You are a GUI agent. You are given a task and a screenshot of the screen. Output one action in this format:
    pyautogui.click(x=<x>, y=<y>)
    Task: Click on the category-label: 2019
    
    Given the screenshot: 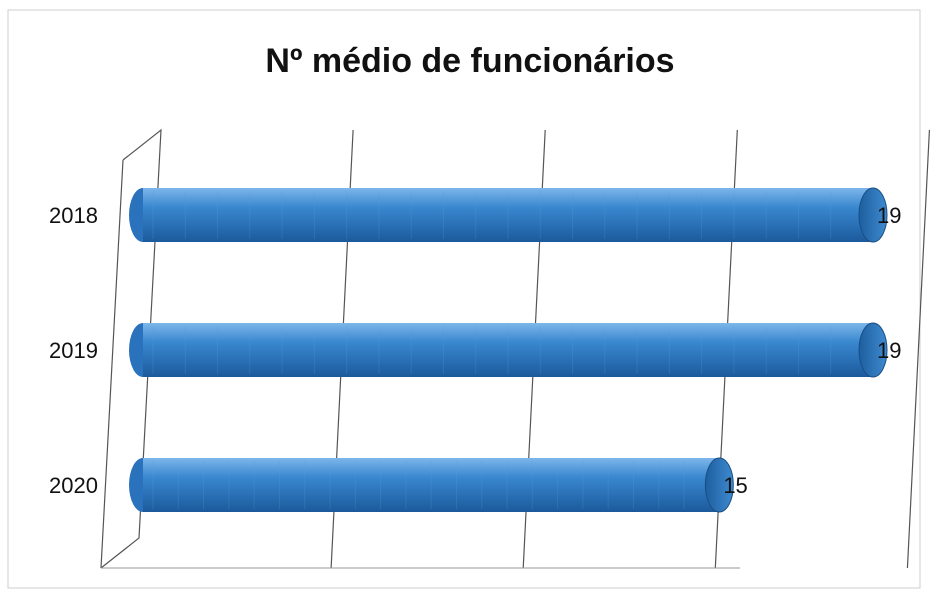 What is the action you would take?
    pyautogui.click(x=73, y=350)
    